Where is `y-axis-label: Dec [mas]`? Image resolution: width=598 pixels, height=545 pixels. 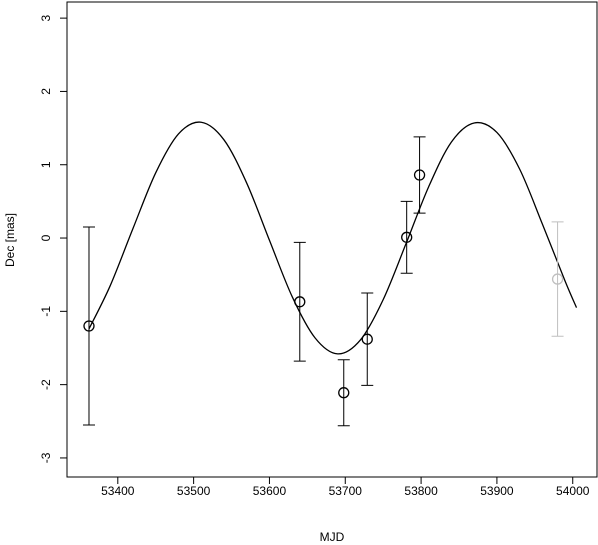
y-axis-label: Dec [mas] is located at coordinates (10, 240).